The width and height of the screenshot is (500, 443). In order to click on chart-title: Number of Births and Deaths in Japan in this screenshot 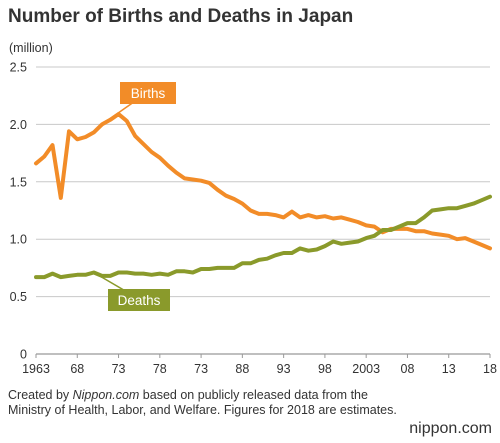, I will do `click(181, 16)`.